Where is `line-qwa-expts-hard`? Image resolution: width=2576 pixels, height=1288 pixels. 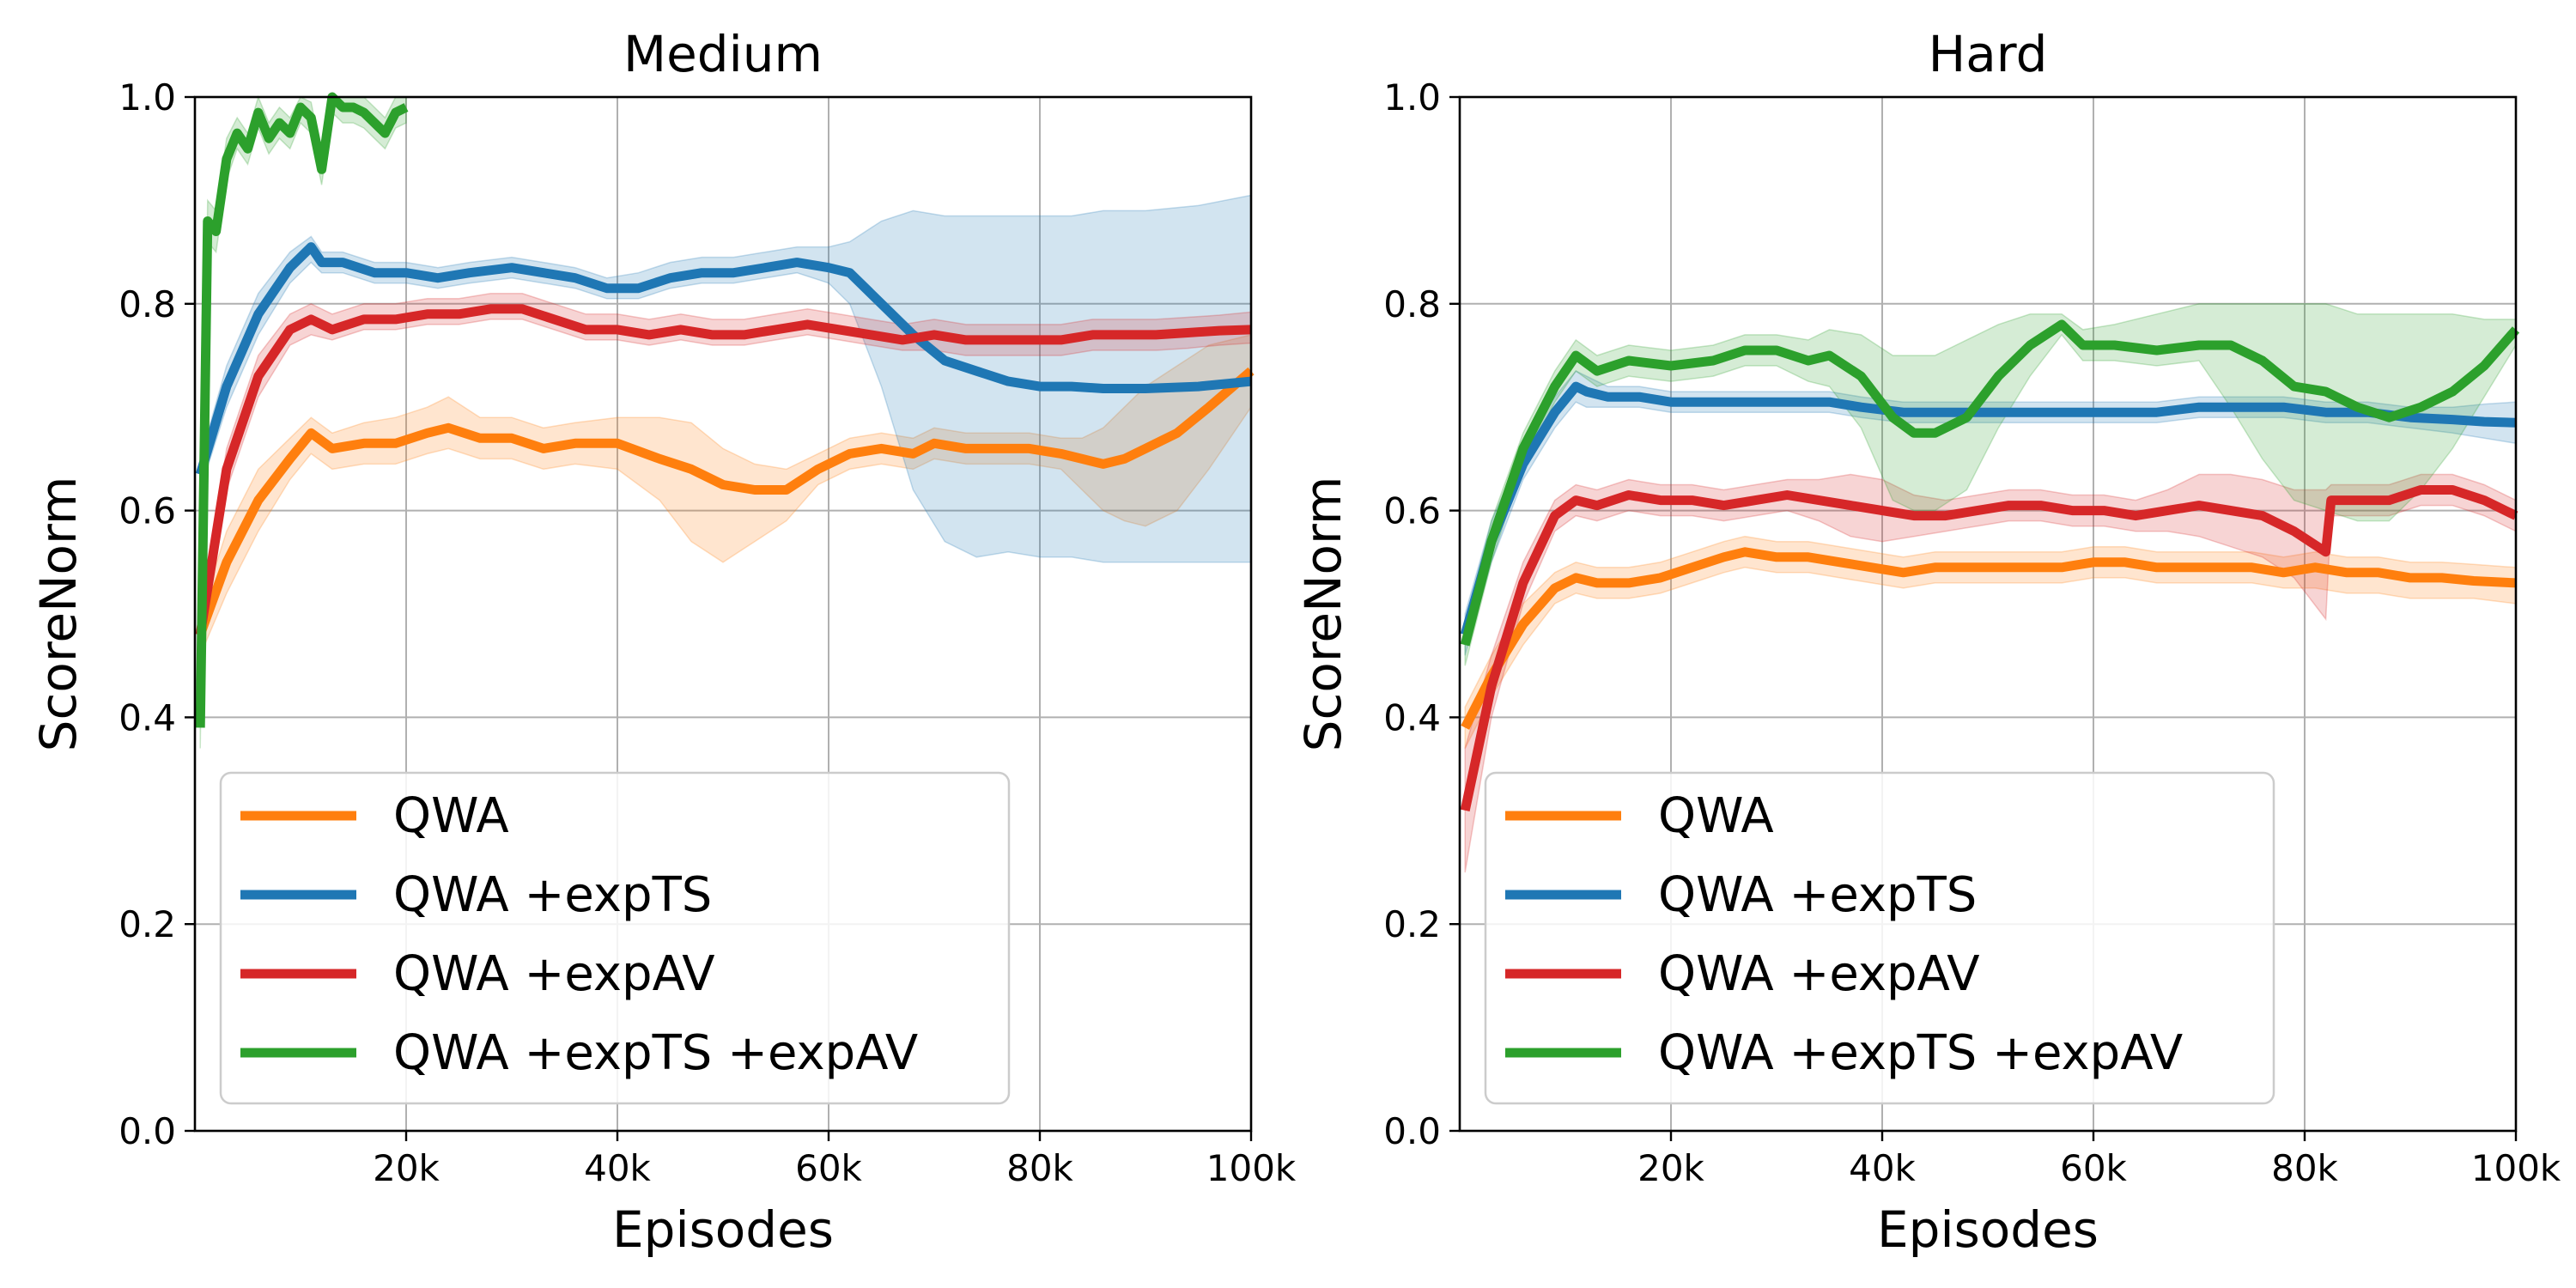 line-qwa-expts-hard is located at coordinates (1989, 508).